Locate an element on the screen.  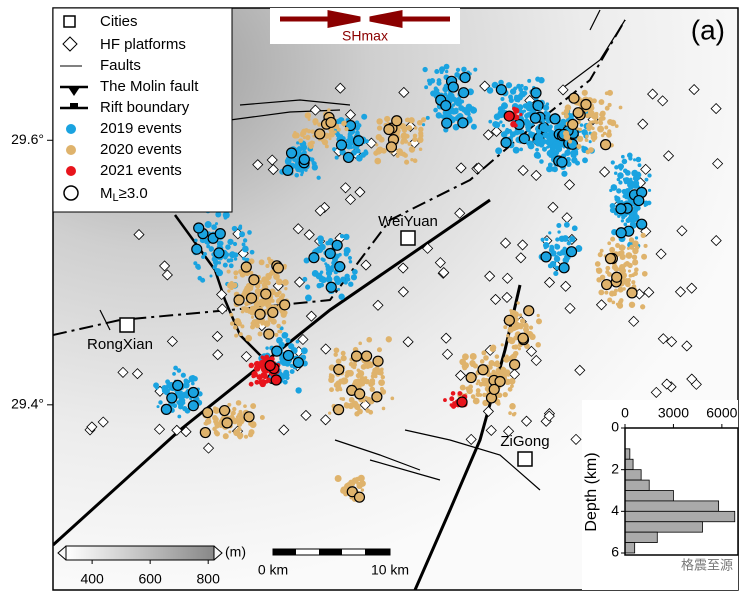
inset-y-tick-label: 0 is located at coordinates (615, 427).